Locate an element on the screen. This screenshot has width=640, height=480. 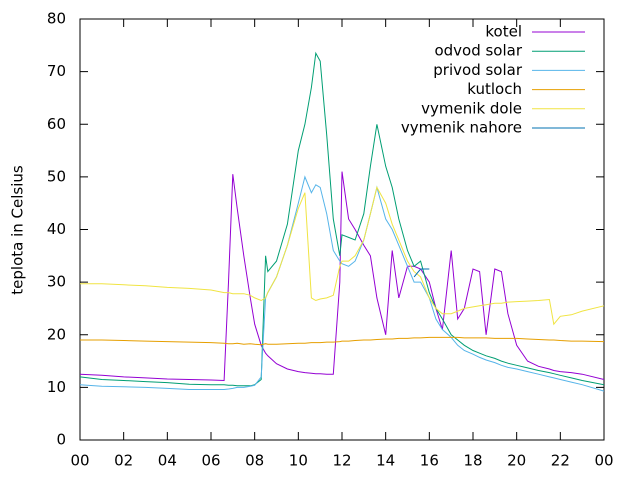
y-tick-label: 0 is located at coordinates (61, 440).